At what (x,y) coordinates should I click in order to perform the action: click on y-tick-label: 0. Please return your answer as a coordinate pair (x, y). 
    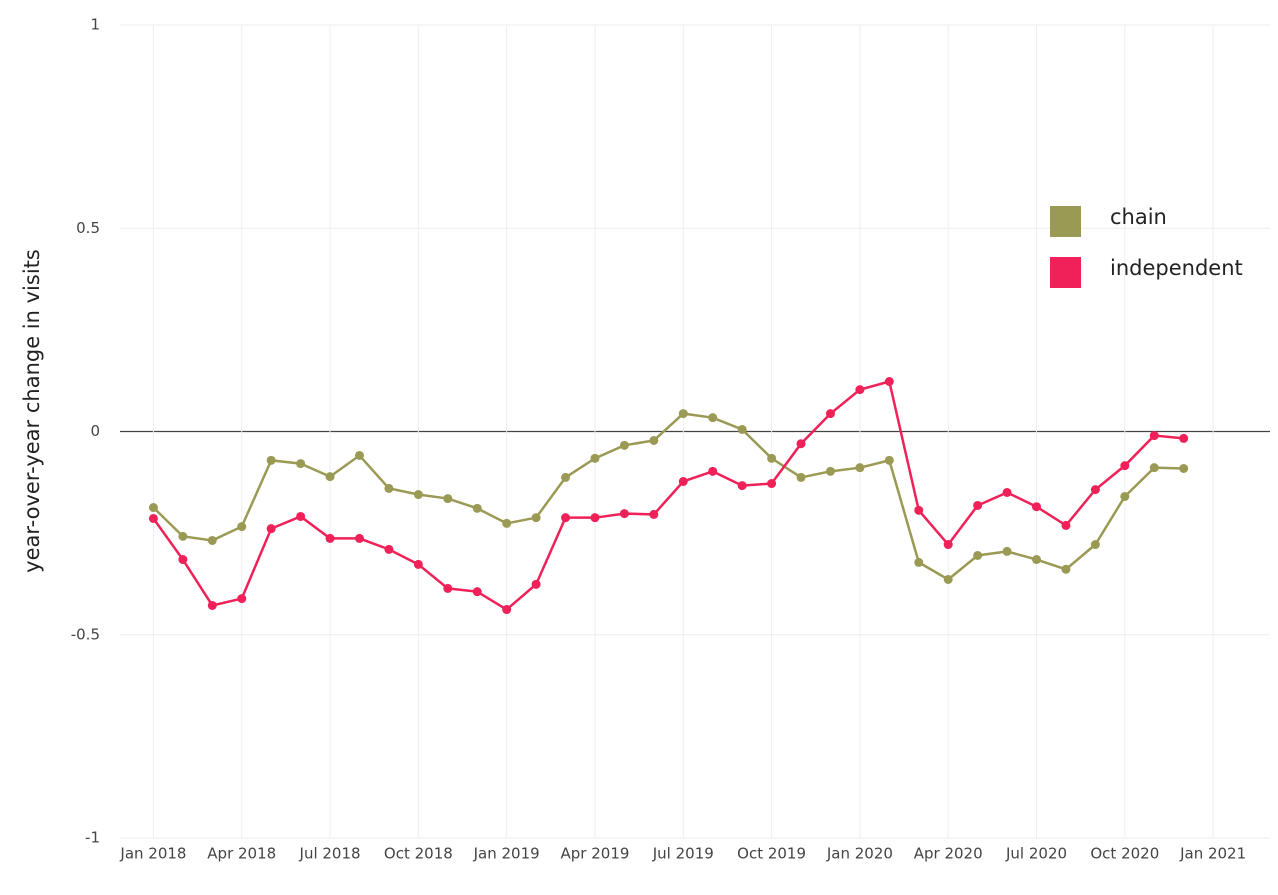
    Looking at the image, I should click on (95, 431).